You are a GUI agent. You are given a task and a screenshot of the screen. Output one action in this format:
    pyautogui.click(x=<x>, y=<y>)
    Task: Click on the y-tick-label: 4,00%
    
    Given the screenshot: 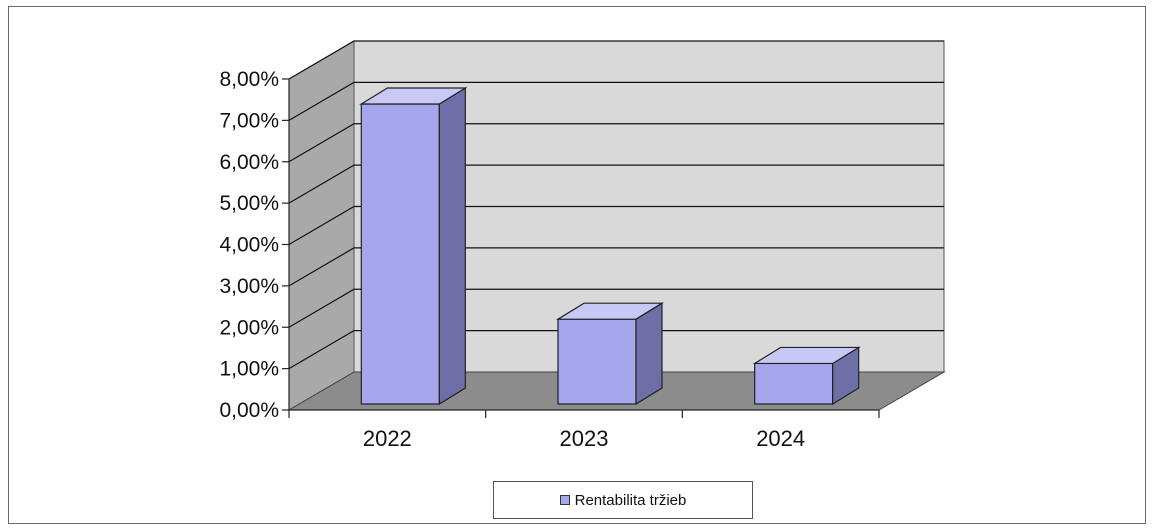 What is the action you would take?
    pyautogui.click(x=249, y=245)
    